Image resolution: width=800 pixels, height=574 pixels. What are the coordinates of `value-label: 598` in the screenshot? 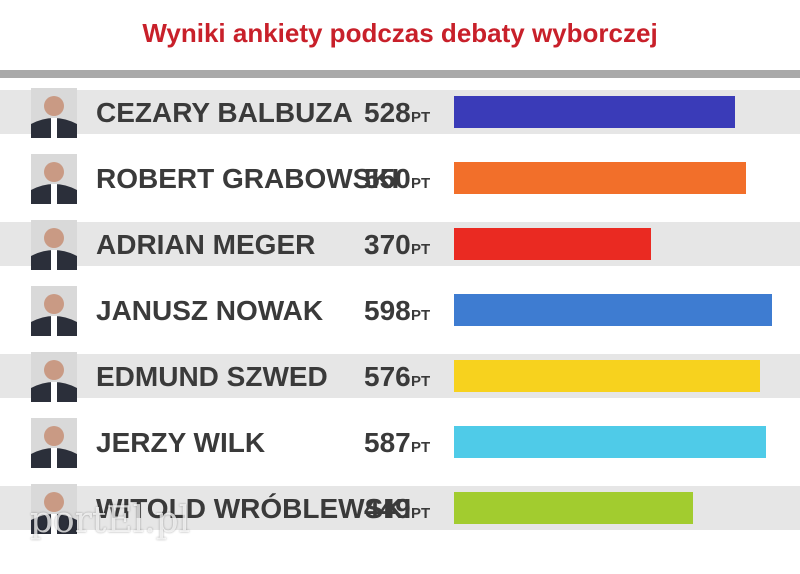 It's located at (387, 310).